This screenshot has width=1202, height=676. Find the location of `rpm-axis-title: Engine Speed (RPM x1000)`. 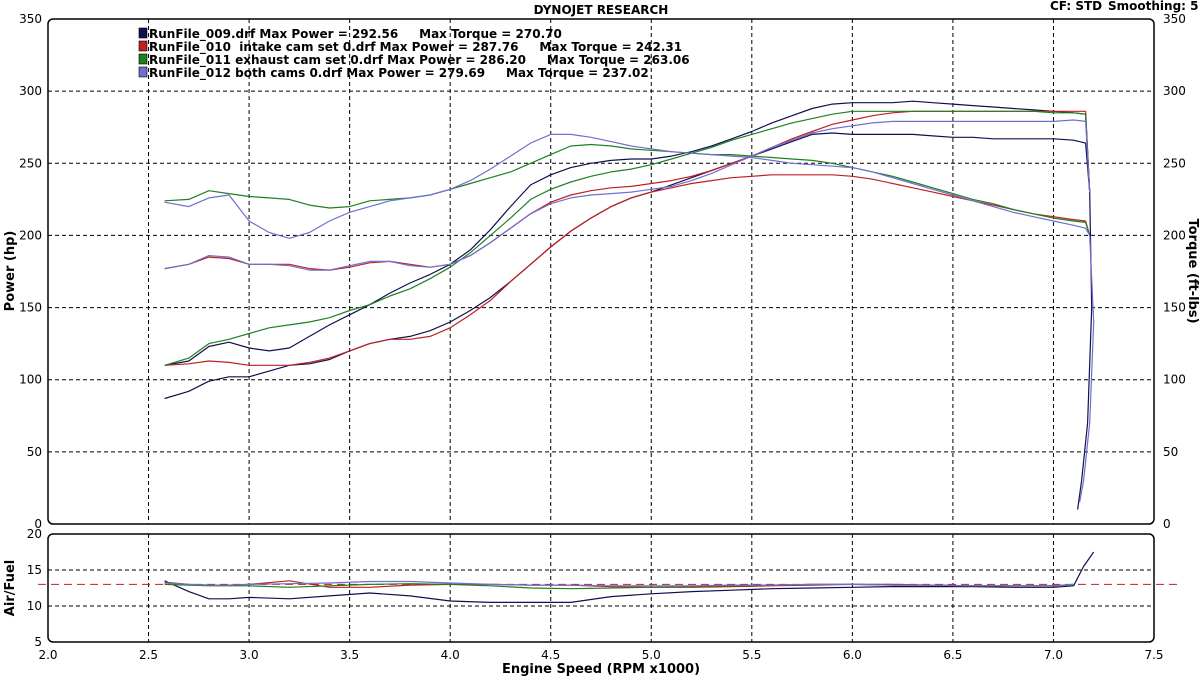

rpm-axis-title: Engine Speed (RPM x1000) is located at coordinates (601, 669).